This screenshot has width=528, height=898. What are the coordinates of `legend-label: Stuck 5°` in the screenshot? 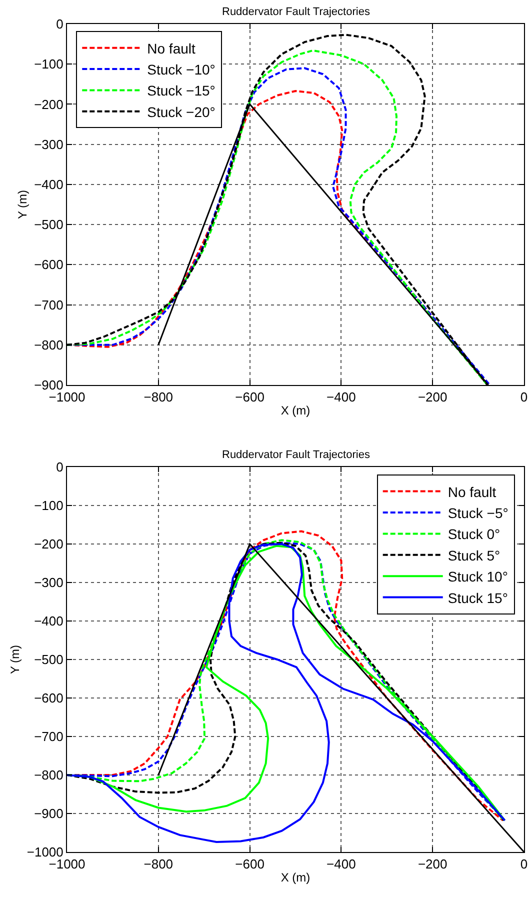 It's located at (474, 555).